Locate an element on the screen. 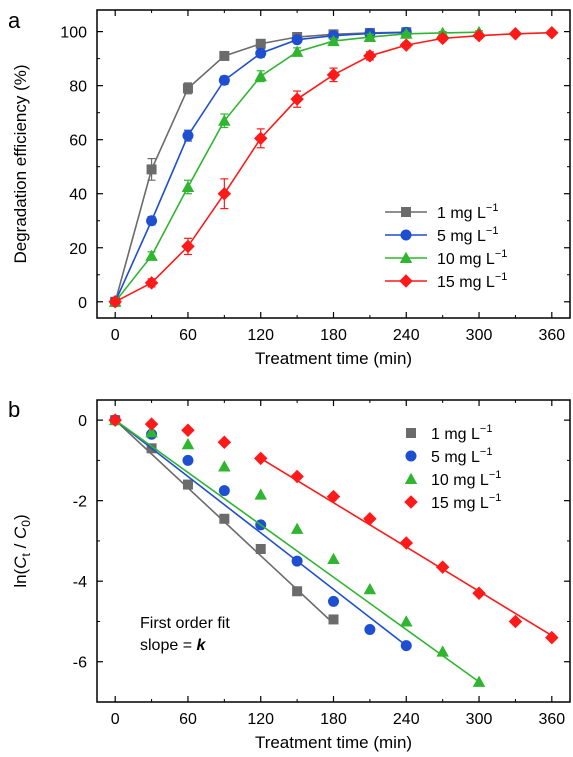 This screenshot has height=757, width=573. panel-label: b is located at coordinates (14, 409).